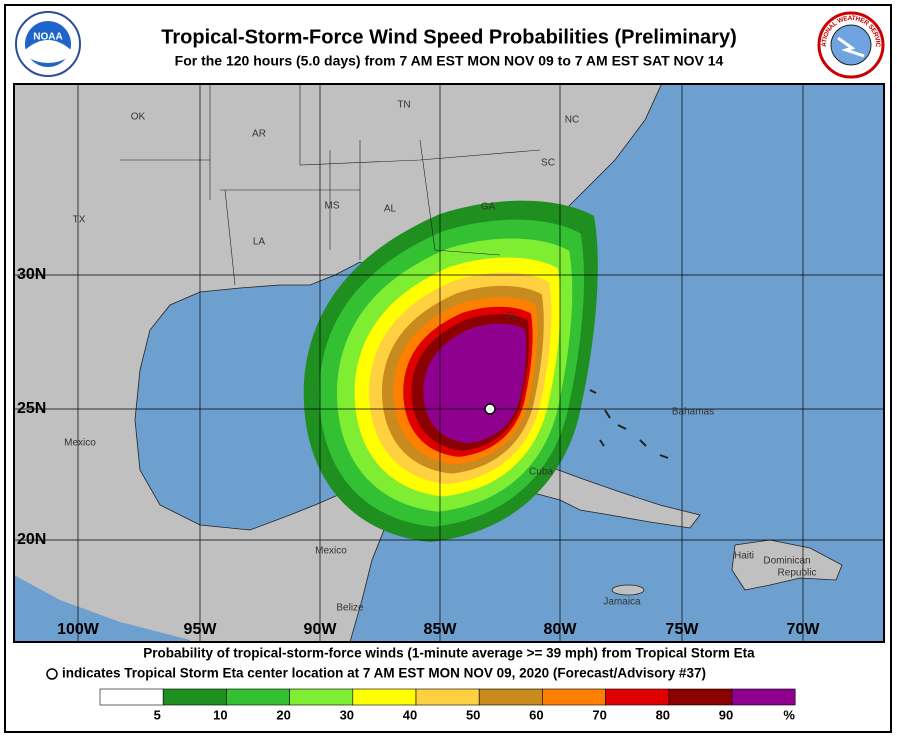 This screenshot has height=738, width=897. I want to click on legend-label: 60, so click(536, 714).